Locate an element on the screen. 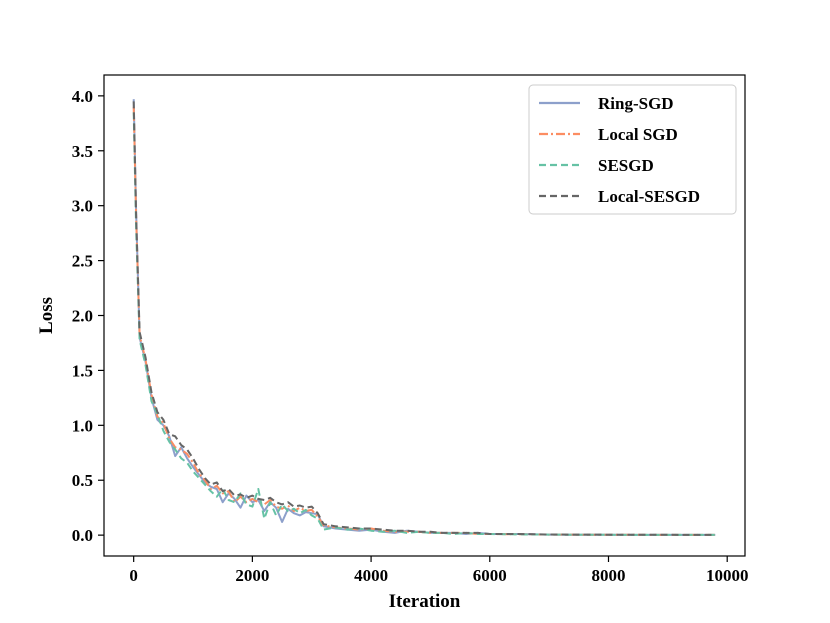 Image resolution: width=830 pixels, height=623 pixels. y-tick-label: 0.0 is located at coordinates (82, 535).